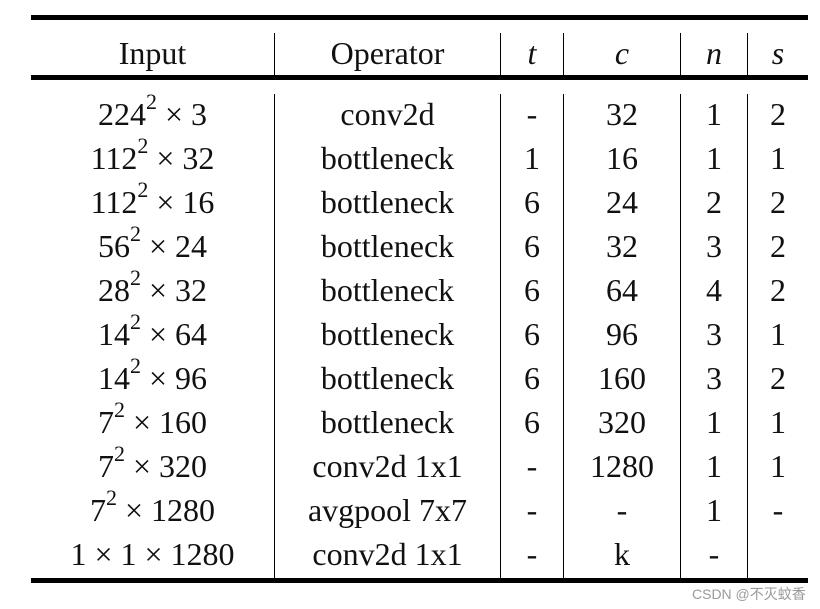 The width and height of the screenshot is (820, 609). What do you see at coordinates (152, 53) in the screenshot?
I see `header-input: Input` at bounding box center [152, 53].